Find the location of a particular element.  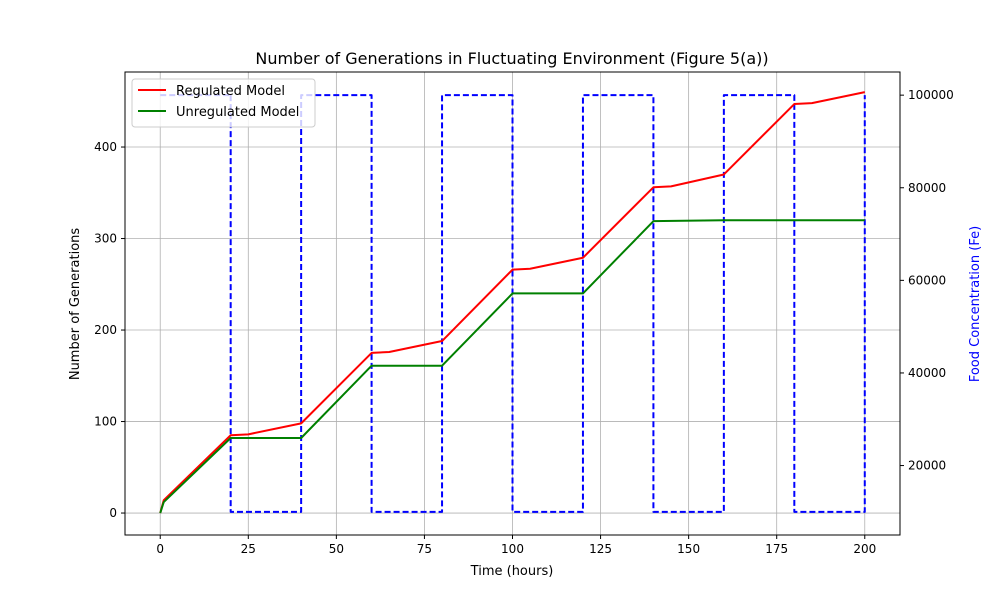

x-tick-label: 125 is located at coordinates (600, 549).